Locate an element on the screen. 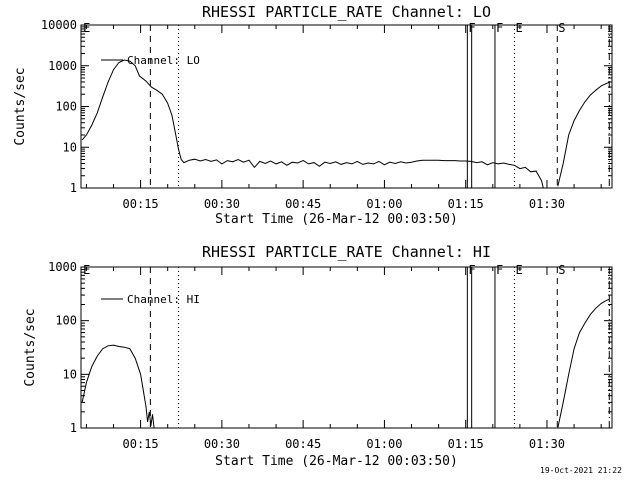 This screenshot has height=480, width=640. chart-title: RHESSI PARTICLE_RATE Channel: HI is located at coordinates (346, 252).